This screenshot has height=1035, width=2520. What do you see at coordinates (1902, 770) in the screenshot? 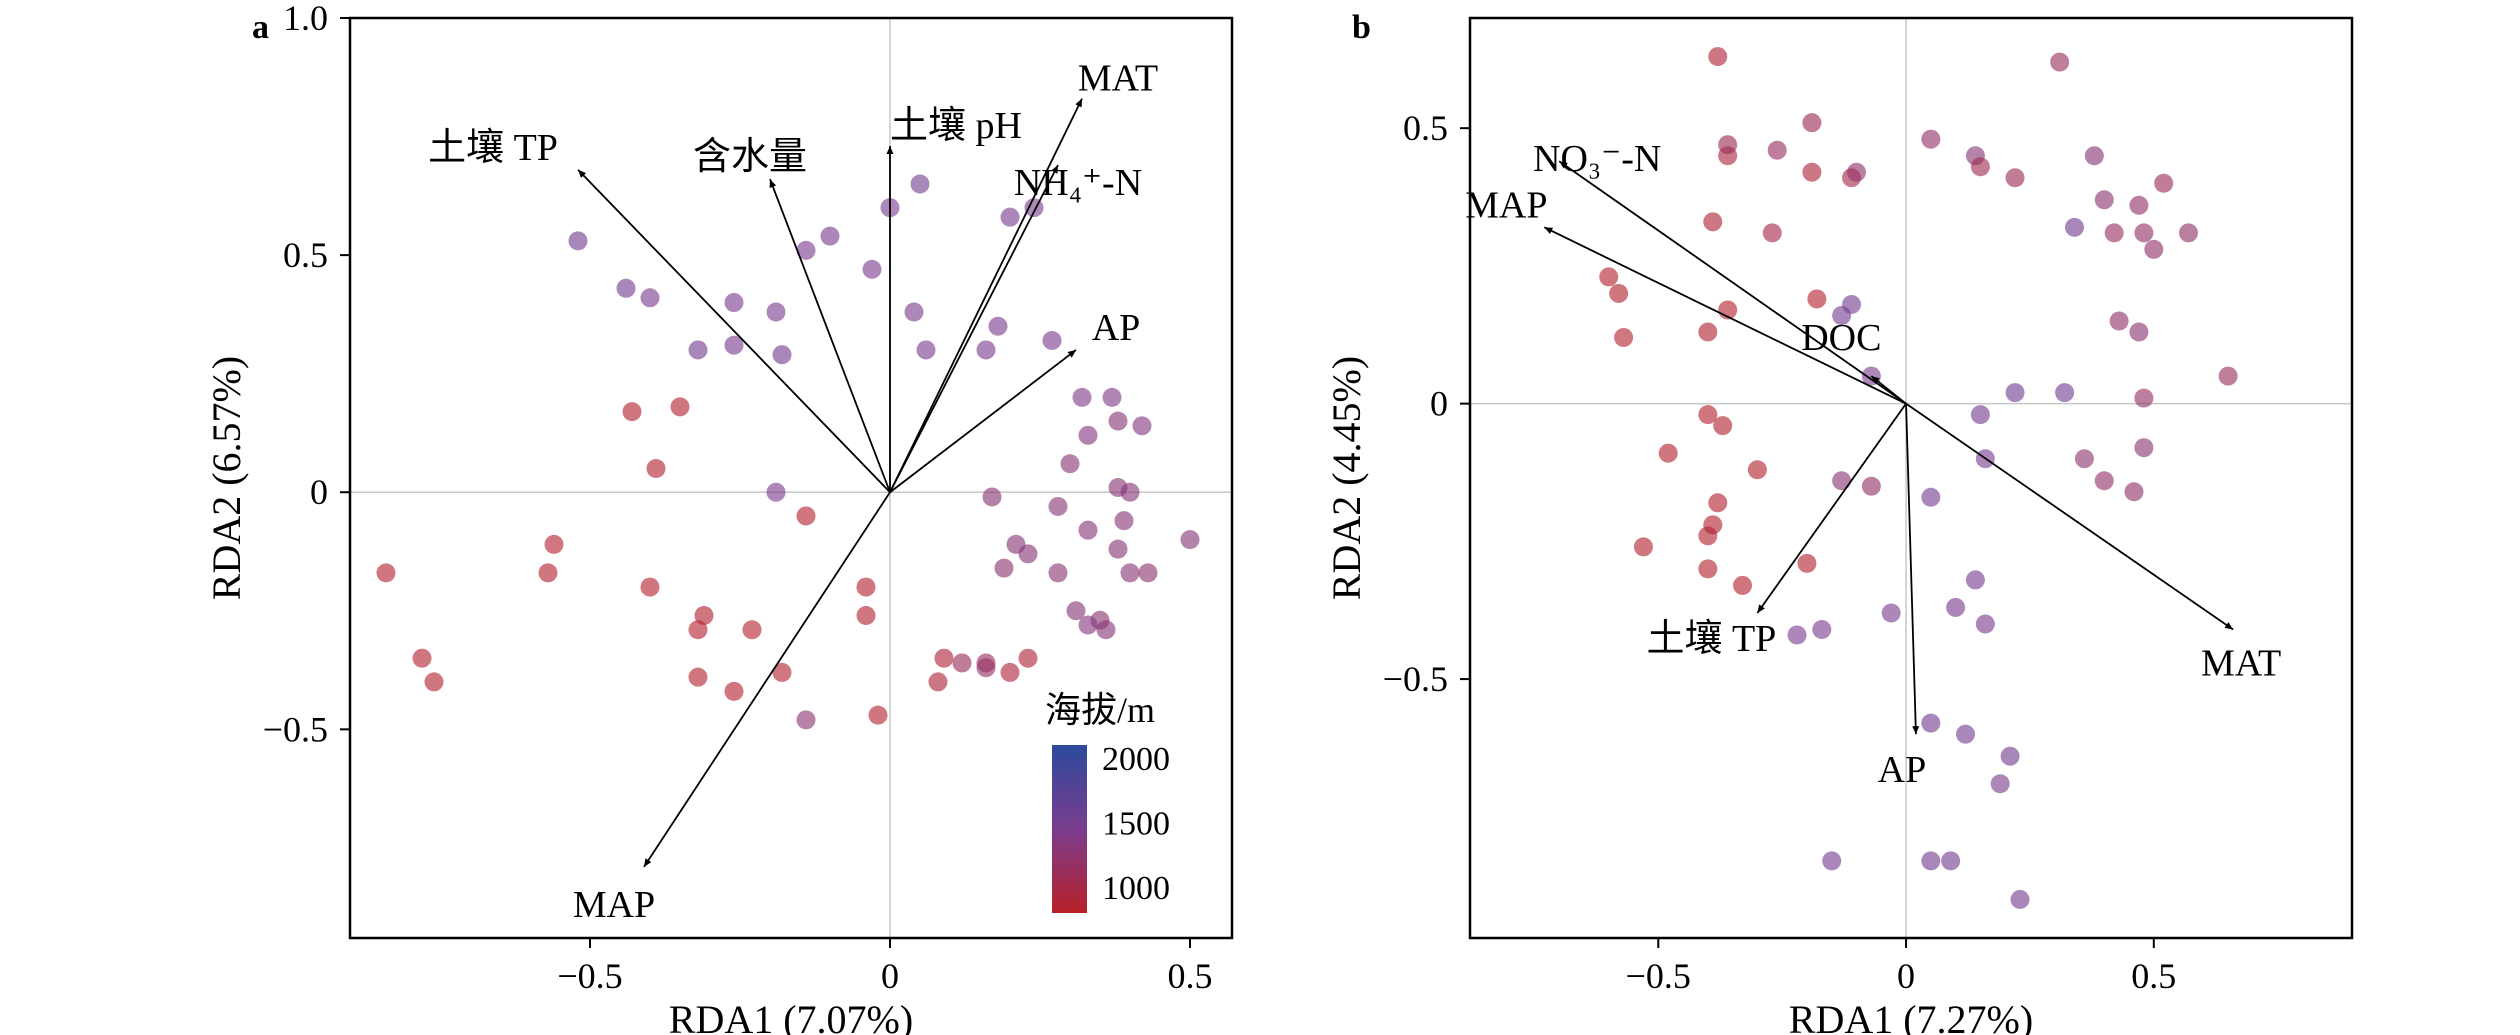
I see `vector-label: AP` at bounding box center [1902, 770].